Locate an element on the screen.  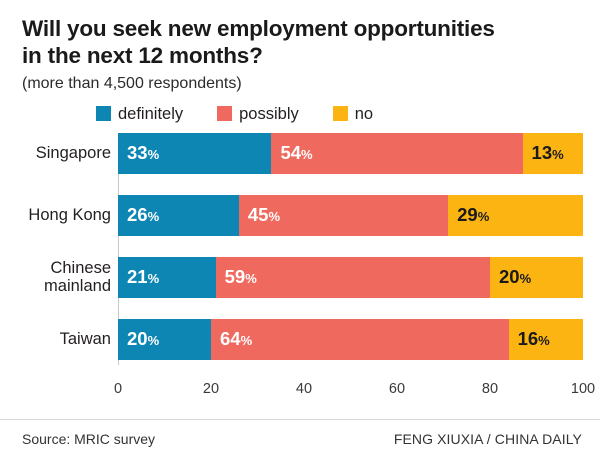
x-axis: 0 20 40 60 80 100 is located at coordinates (354, 390).